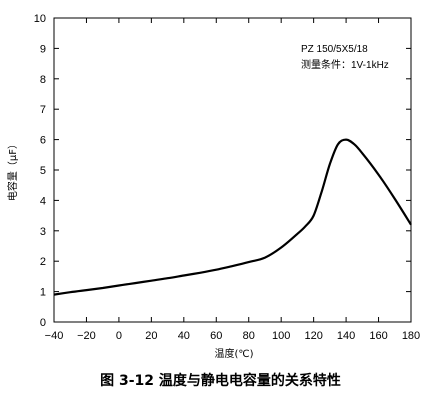 This screenshot has width=441, height=406. Describe the element at coordinates (54, 336) in the screenshot. I see `x-tick-label: −40` at that location.